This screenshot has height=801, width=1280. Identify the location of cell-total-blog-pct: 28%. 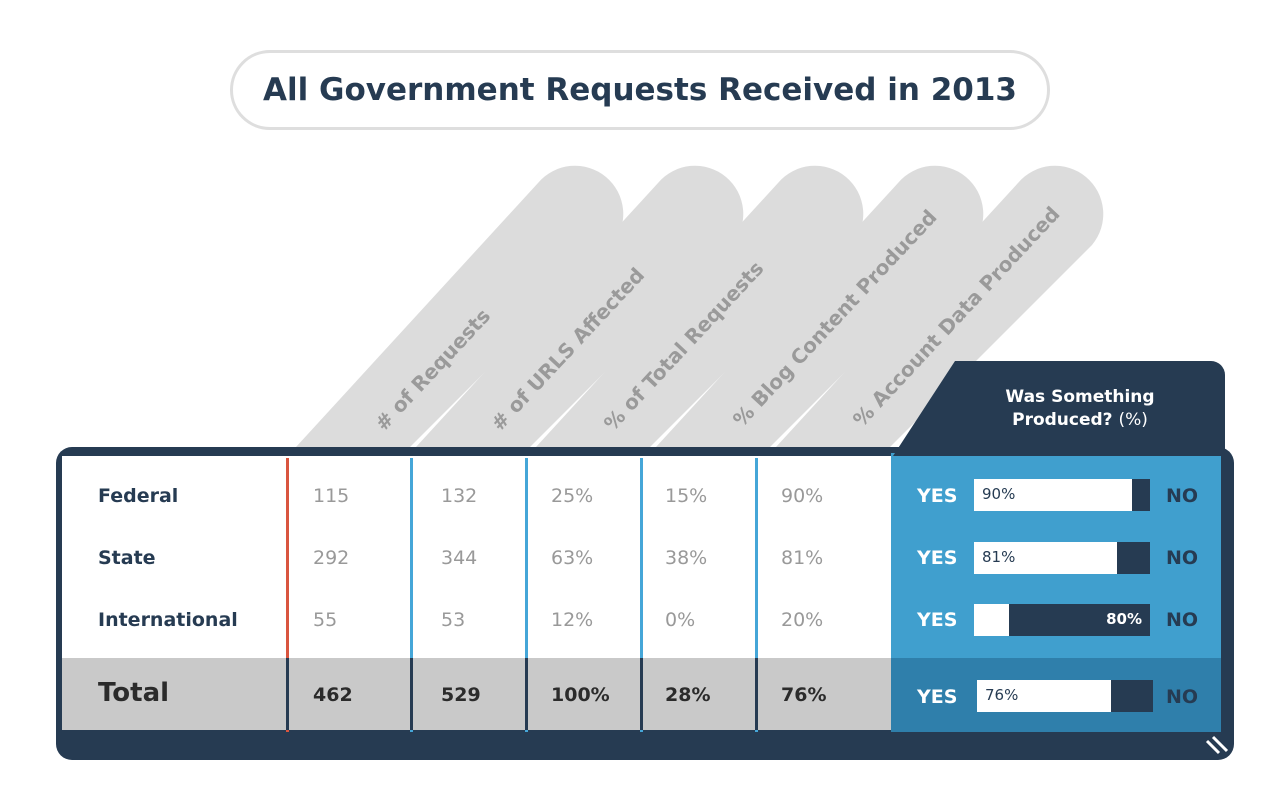
(688, 695).